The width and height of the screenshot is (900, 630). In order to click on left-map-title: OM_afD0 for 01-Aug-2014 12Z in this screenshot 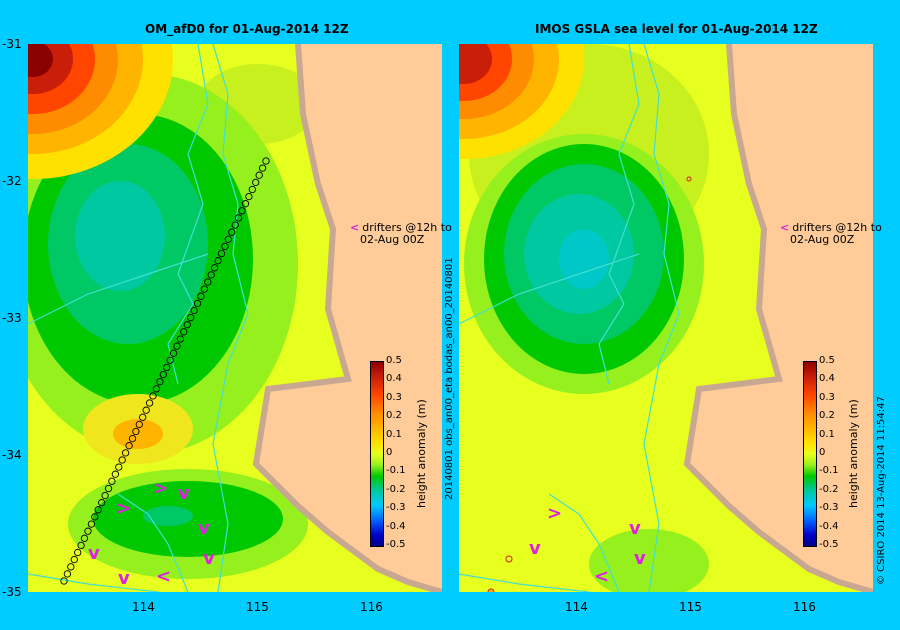, I will do `click(247, 29)`.